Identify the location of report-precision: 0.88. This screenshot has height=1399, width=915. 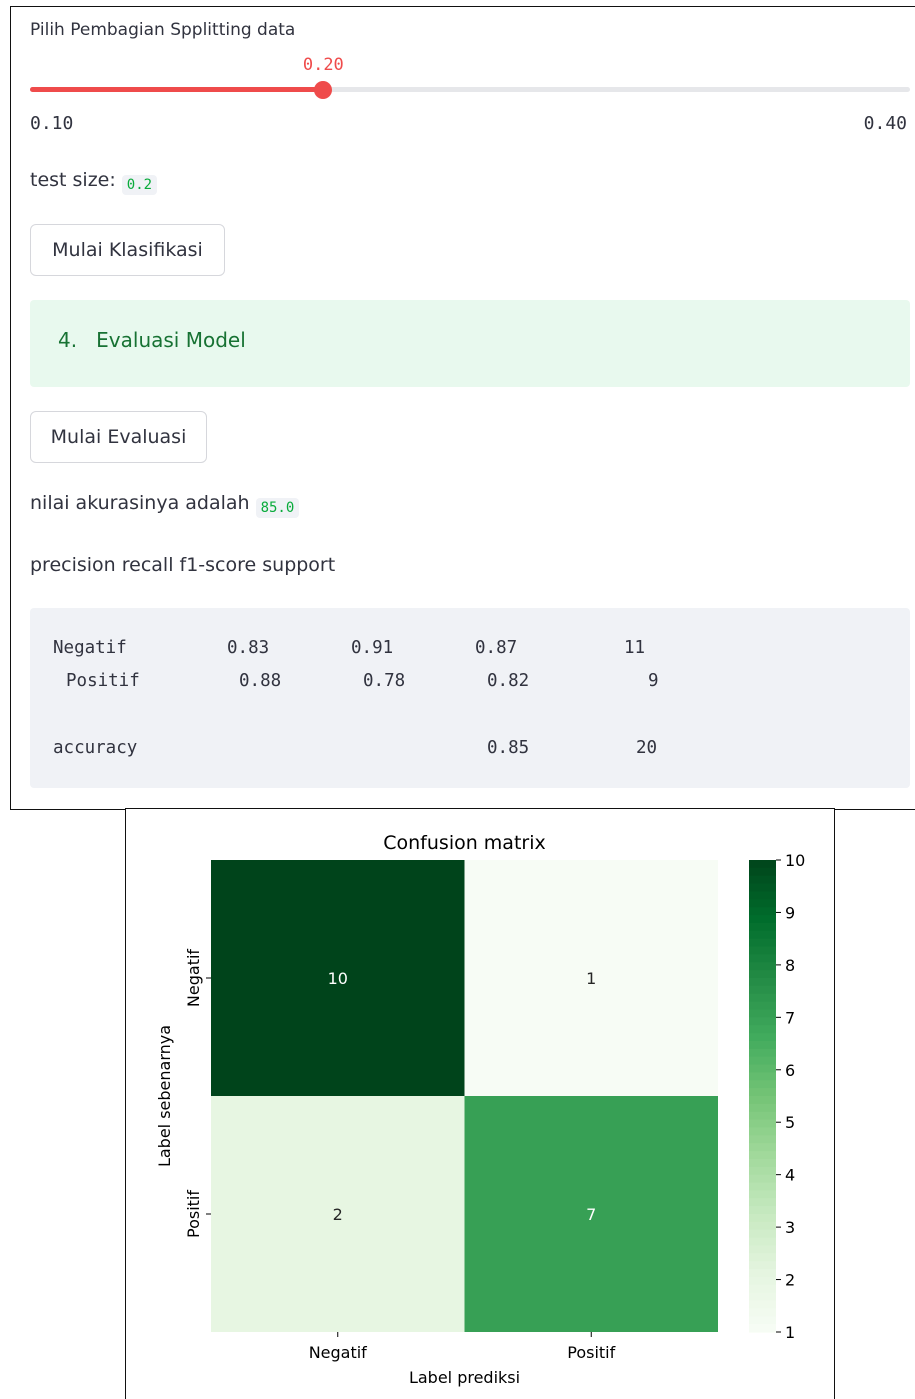
(260, 681).